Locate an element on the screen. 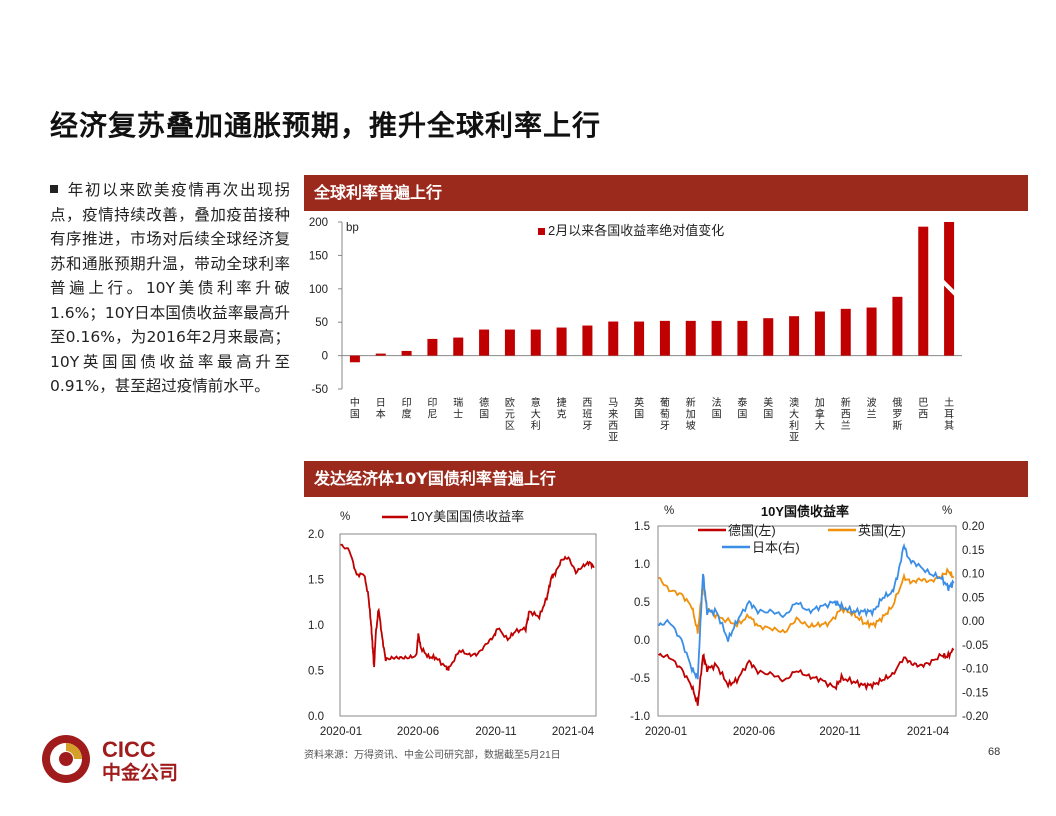 This screenshot has width=1056, height=816. x-tick-label: 瑞士 is located at coordinates (458, 409).